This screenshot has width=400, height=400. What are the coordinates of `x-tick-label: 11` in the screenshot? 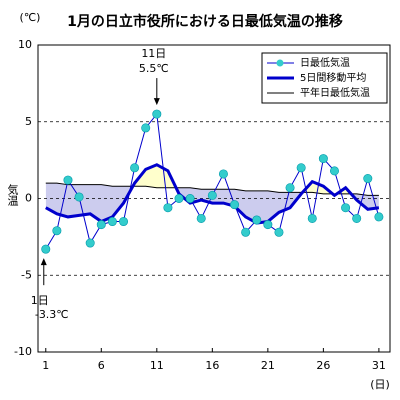 It's located at (157, 365).